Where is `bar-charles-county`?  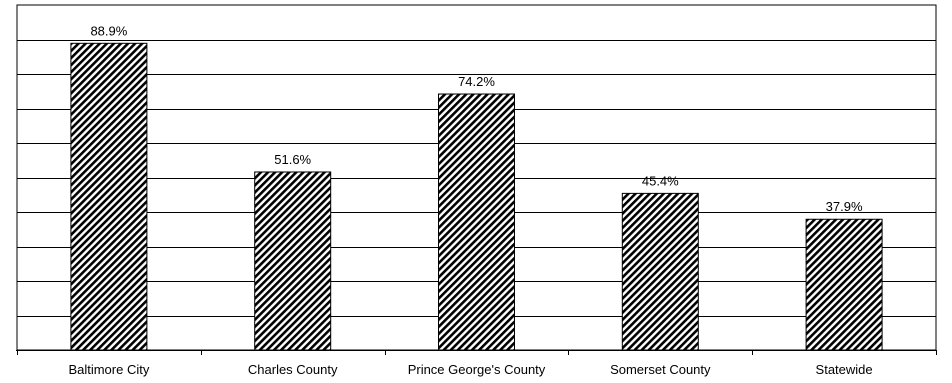
bar-charles-county is located at coordinates (293, 261).